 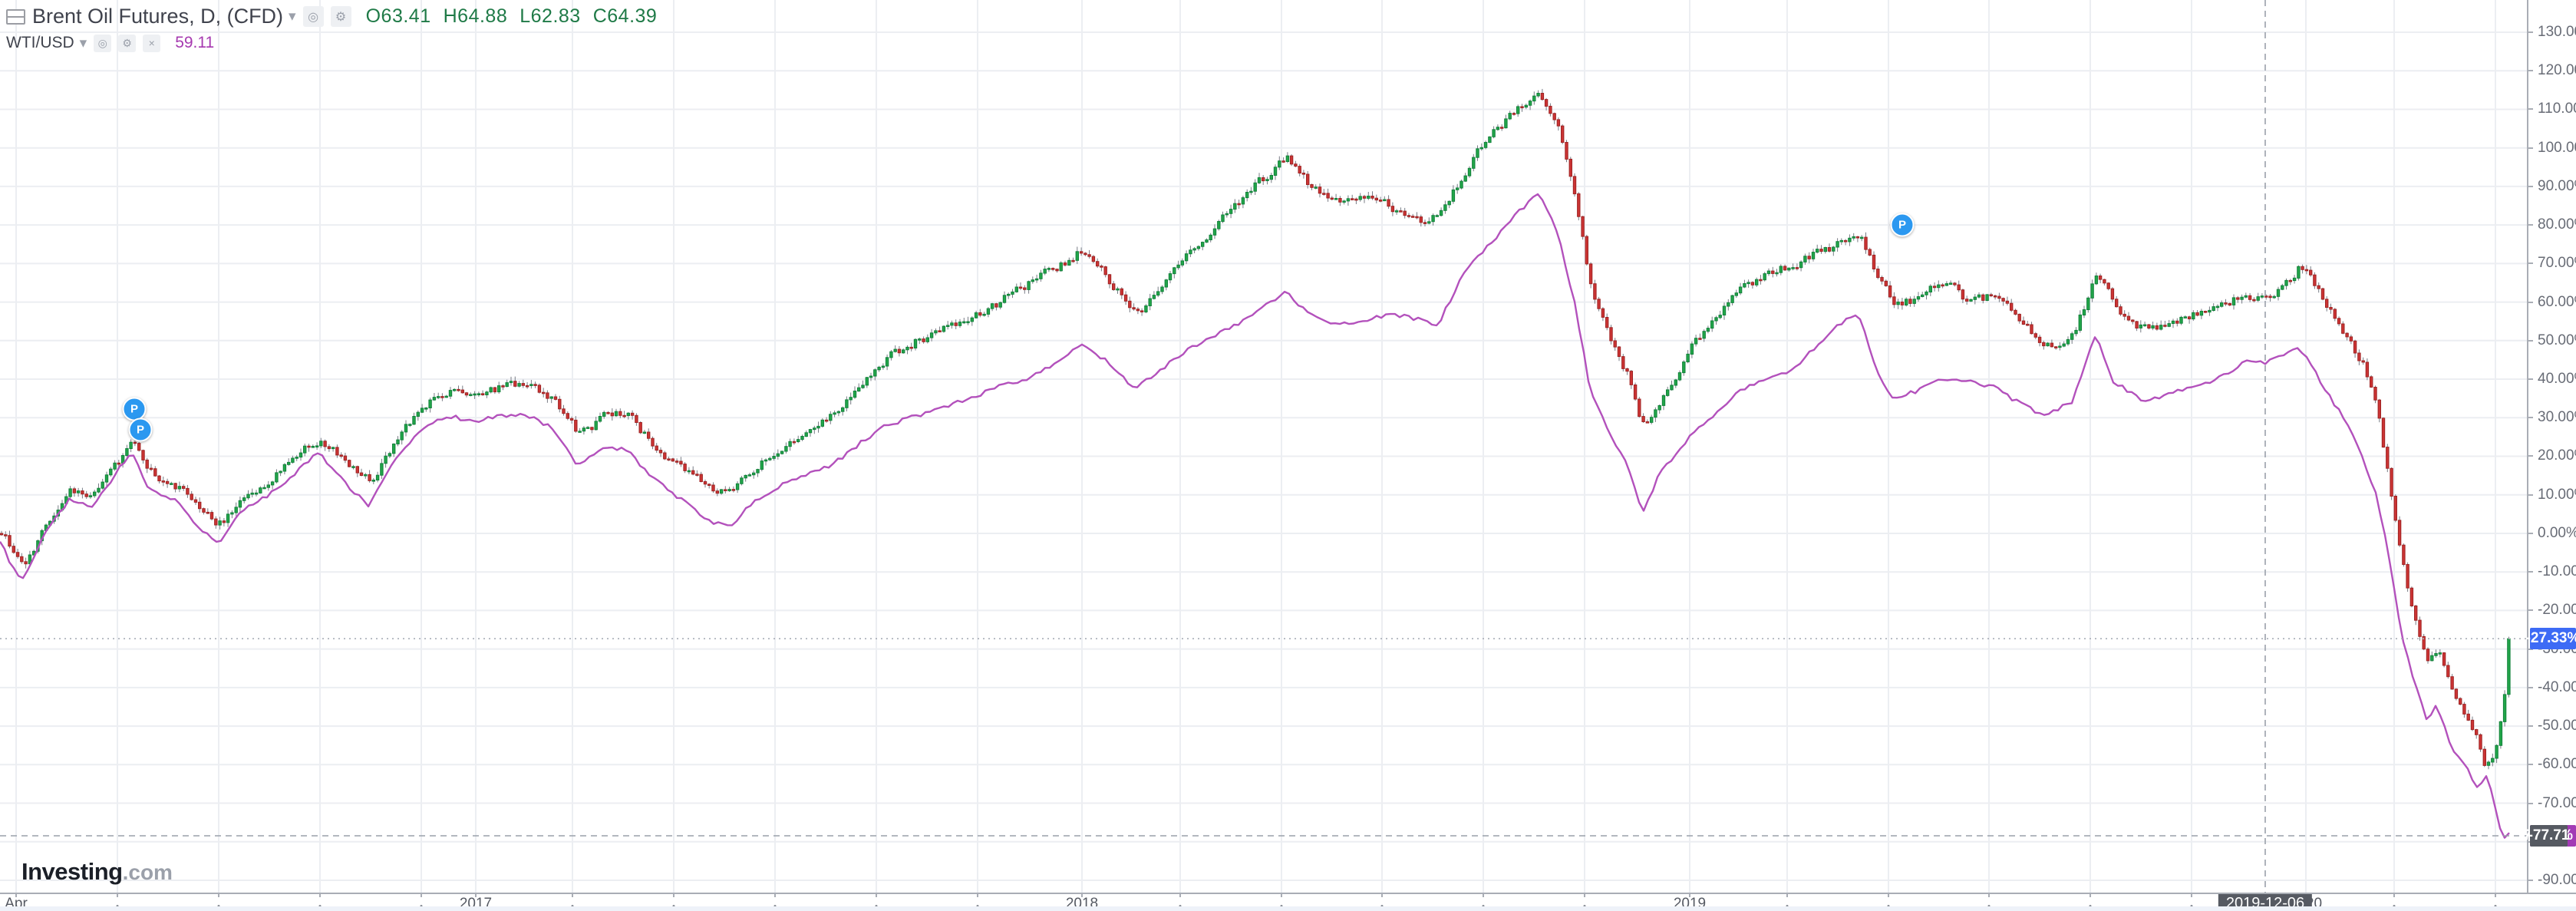 I want to click on bottom-edge-strip, so click(x=1288, y=908).